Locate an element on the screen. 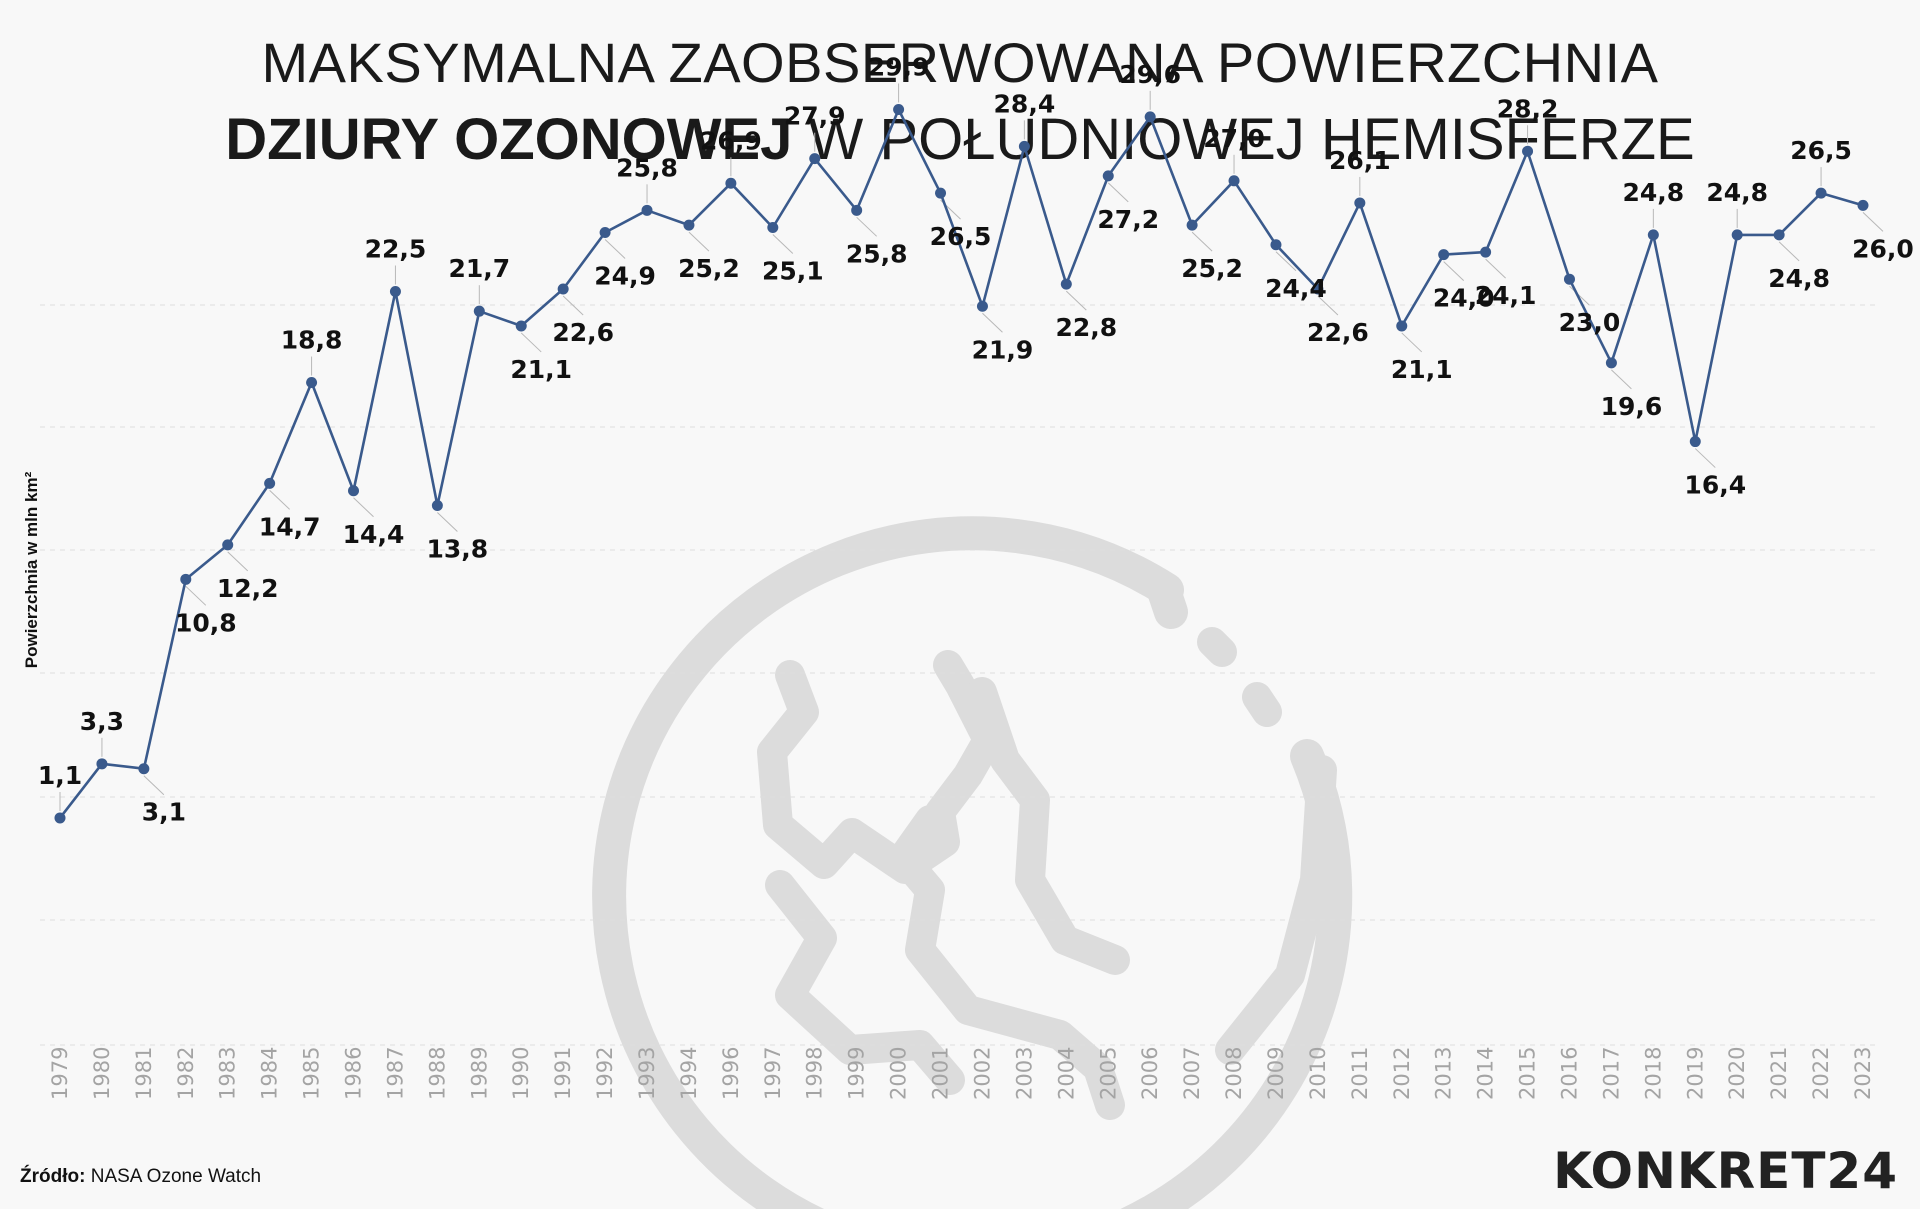  x-tick-label: 1980 is located at coordinates (102, 1073).